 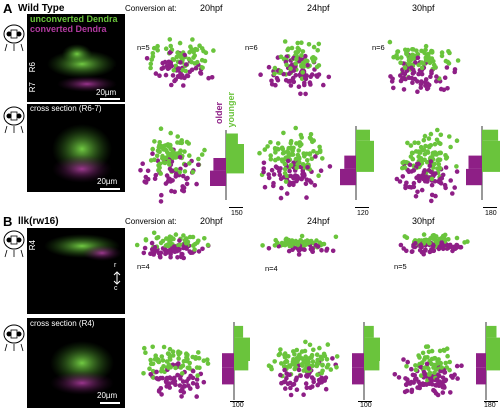 What do you see at coordinates (143, 47) in the screenshot?
I see `panel-a-n-1: n=5` at bounding box center [143, 47].